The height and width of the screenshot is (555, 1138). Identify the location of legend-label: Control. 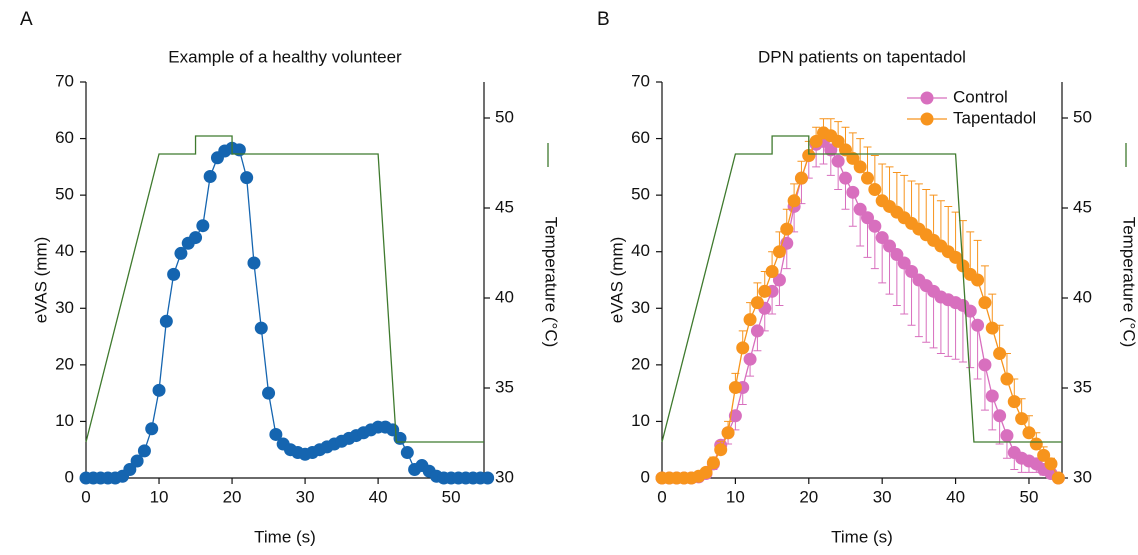
(980, 96).